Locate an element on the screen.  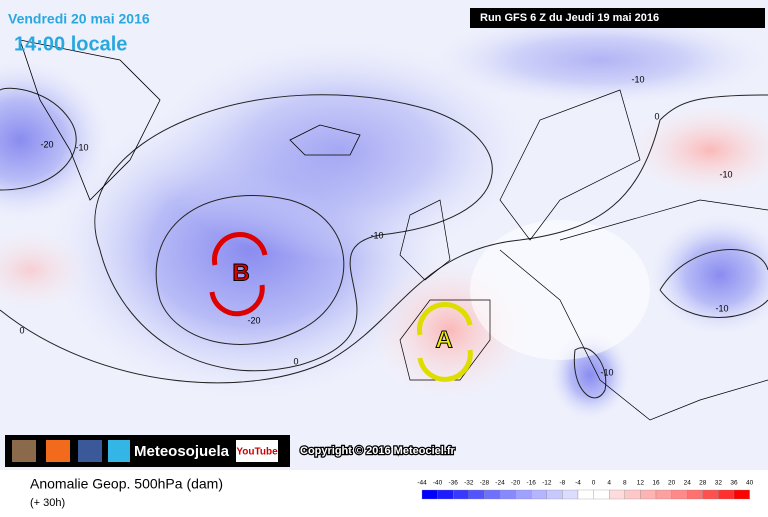
scale-tick-label: -8 is located at coordinates (563, 483).